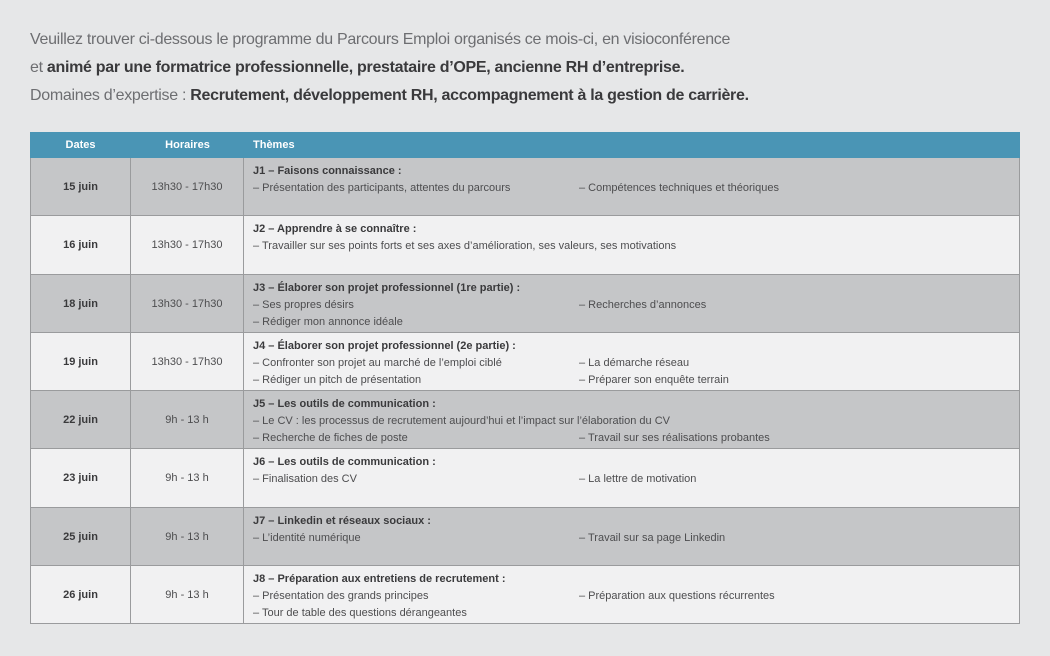 This screenshot has width=1050, height=656. What do you see at coordinates (344, 462) in the screenshot?
I see `theme-title: J6 – Les outils de communication :` at bounding box center [344, 462].